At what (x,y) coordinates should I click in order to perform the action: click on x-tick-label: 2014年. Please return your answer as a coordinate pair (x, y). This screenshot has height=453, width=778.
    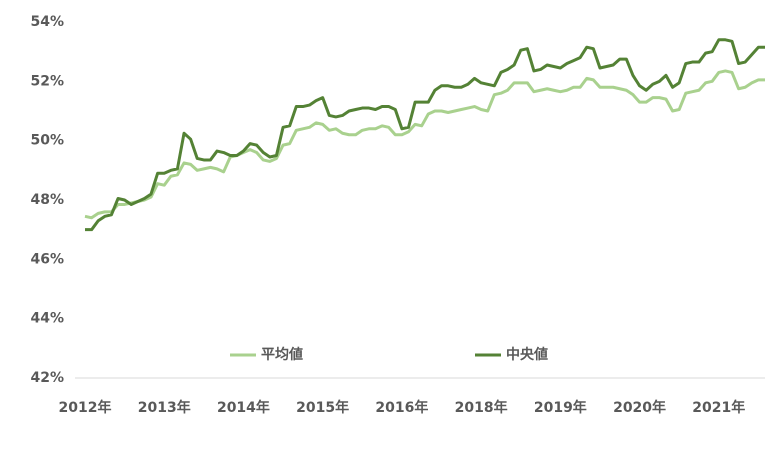
    Looking at the image, I should click on (243, 407).